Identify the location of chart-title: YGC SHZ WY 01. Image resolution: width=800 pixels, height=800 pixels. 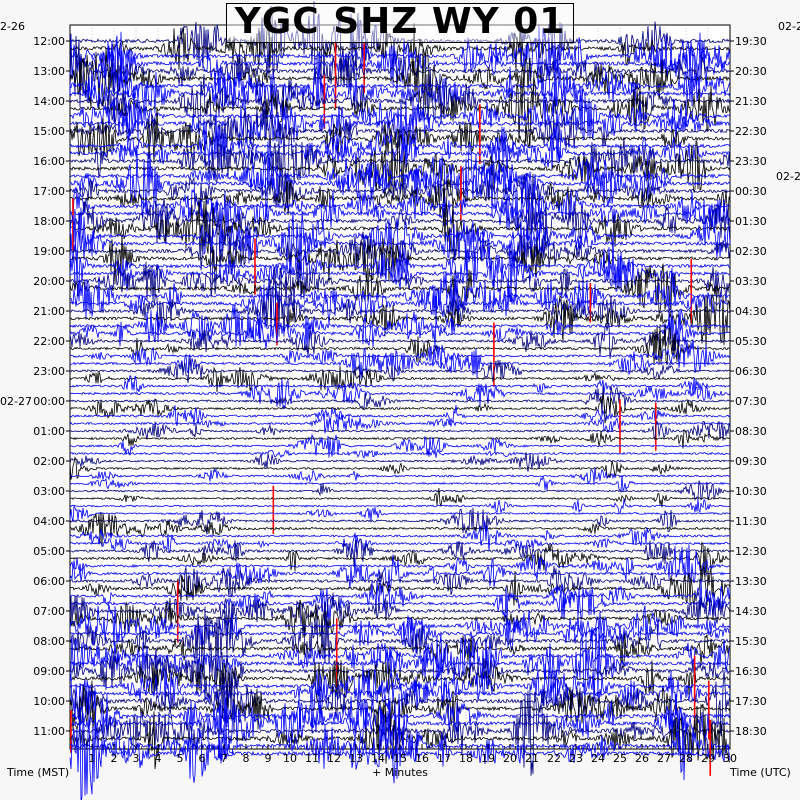
(400, 21).